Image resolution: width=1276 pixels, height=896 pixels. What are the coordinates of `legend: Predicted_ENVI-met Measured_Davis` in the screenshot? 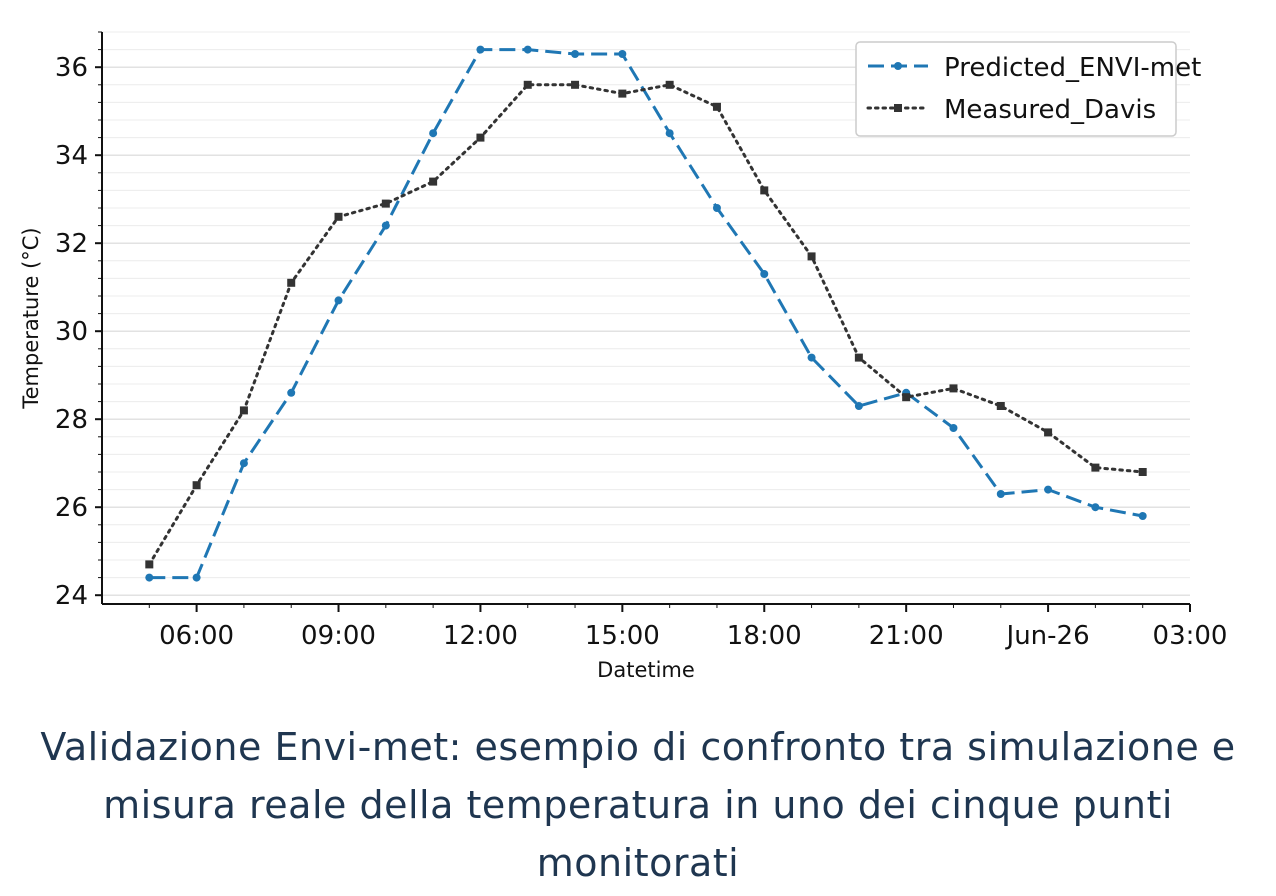 It's located at (1028, 89).